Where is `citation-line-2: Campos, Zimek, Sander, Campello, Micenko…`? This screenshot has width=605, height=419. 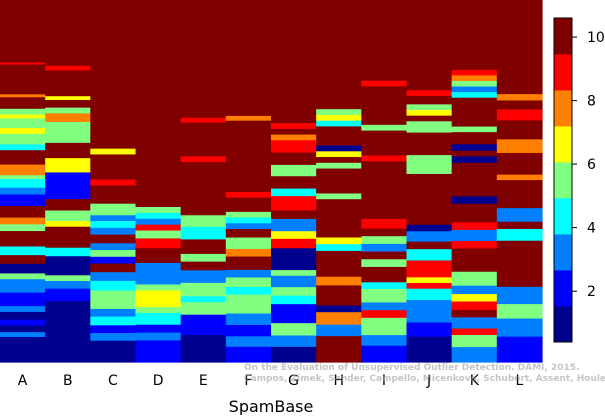 citation-line-2: Campos, Zimek, Sander, Campello, Micenko… is located at coordinates (424, 379).